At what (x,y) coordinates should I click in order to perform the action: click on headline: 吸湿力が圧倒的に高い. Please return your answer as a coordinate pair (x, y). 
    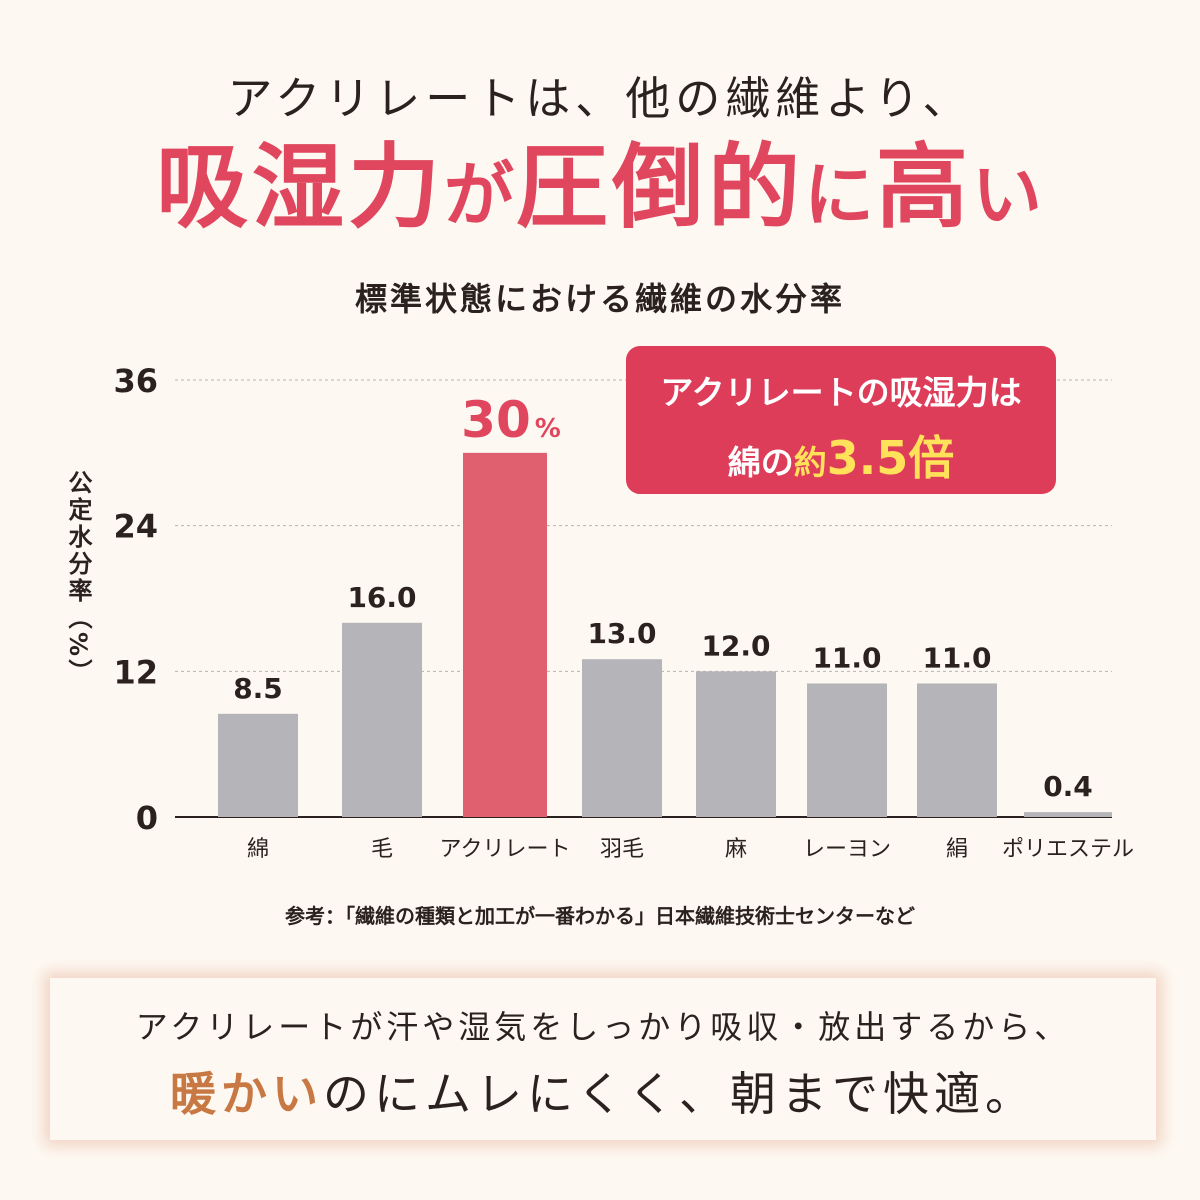
    Looking at the image, I should click on (600, 200).